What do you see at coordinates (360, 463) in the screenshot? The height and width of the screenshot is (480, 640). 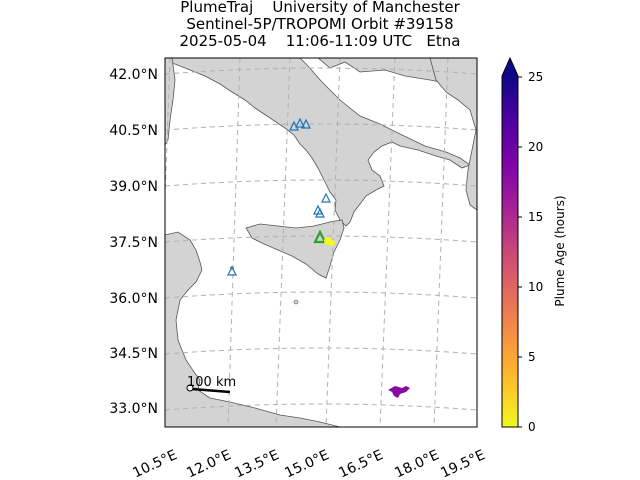 I see `lon-tick-label: 16.5°E` at bounding box center [360, 463].